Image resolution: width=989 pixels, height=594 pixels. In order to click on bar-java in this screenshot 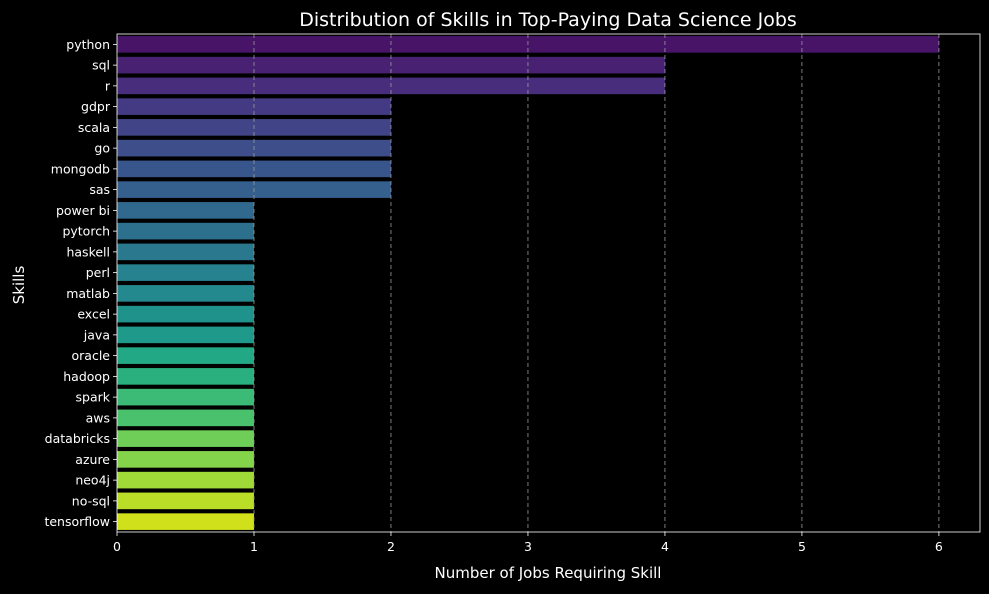, I will do `click(185, 335)`.